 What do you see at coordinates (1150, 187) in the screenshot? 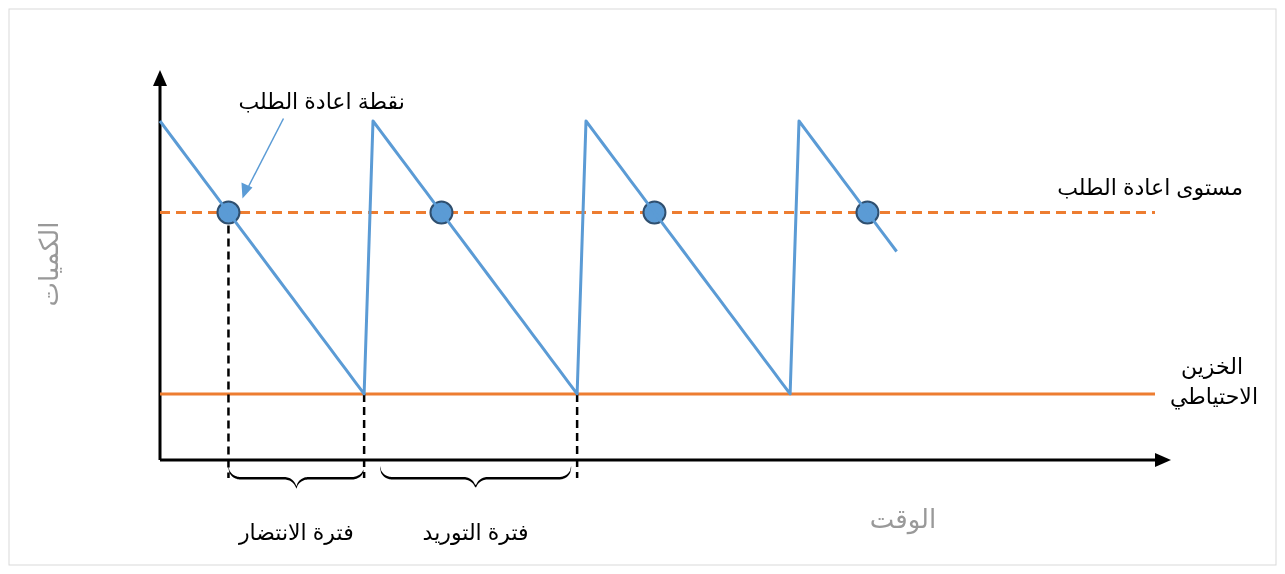
I see `ref-line-label: مستوى اعادة الطلب` at bounding box center [1150, 187].